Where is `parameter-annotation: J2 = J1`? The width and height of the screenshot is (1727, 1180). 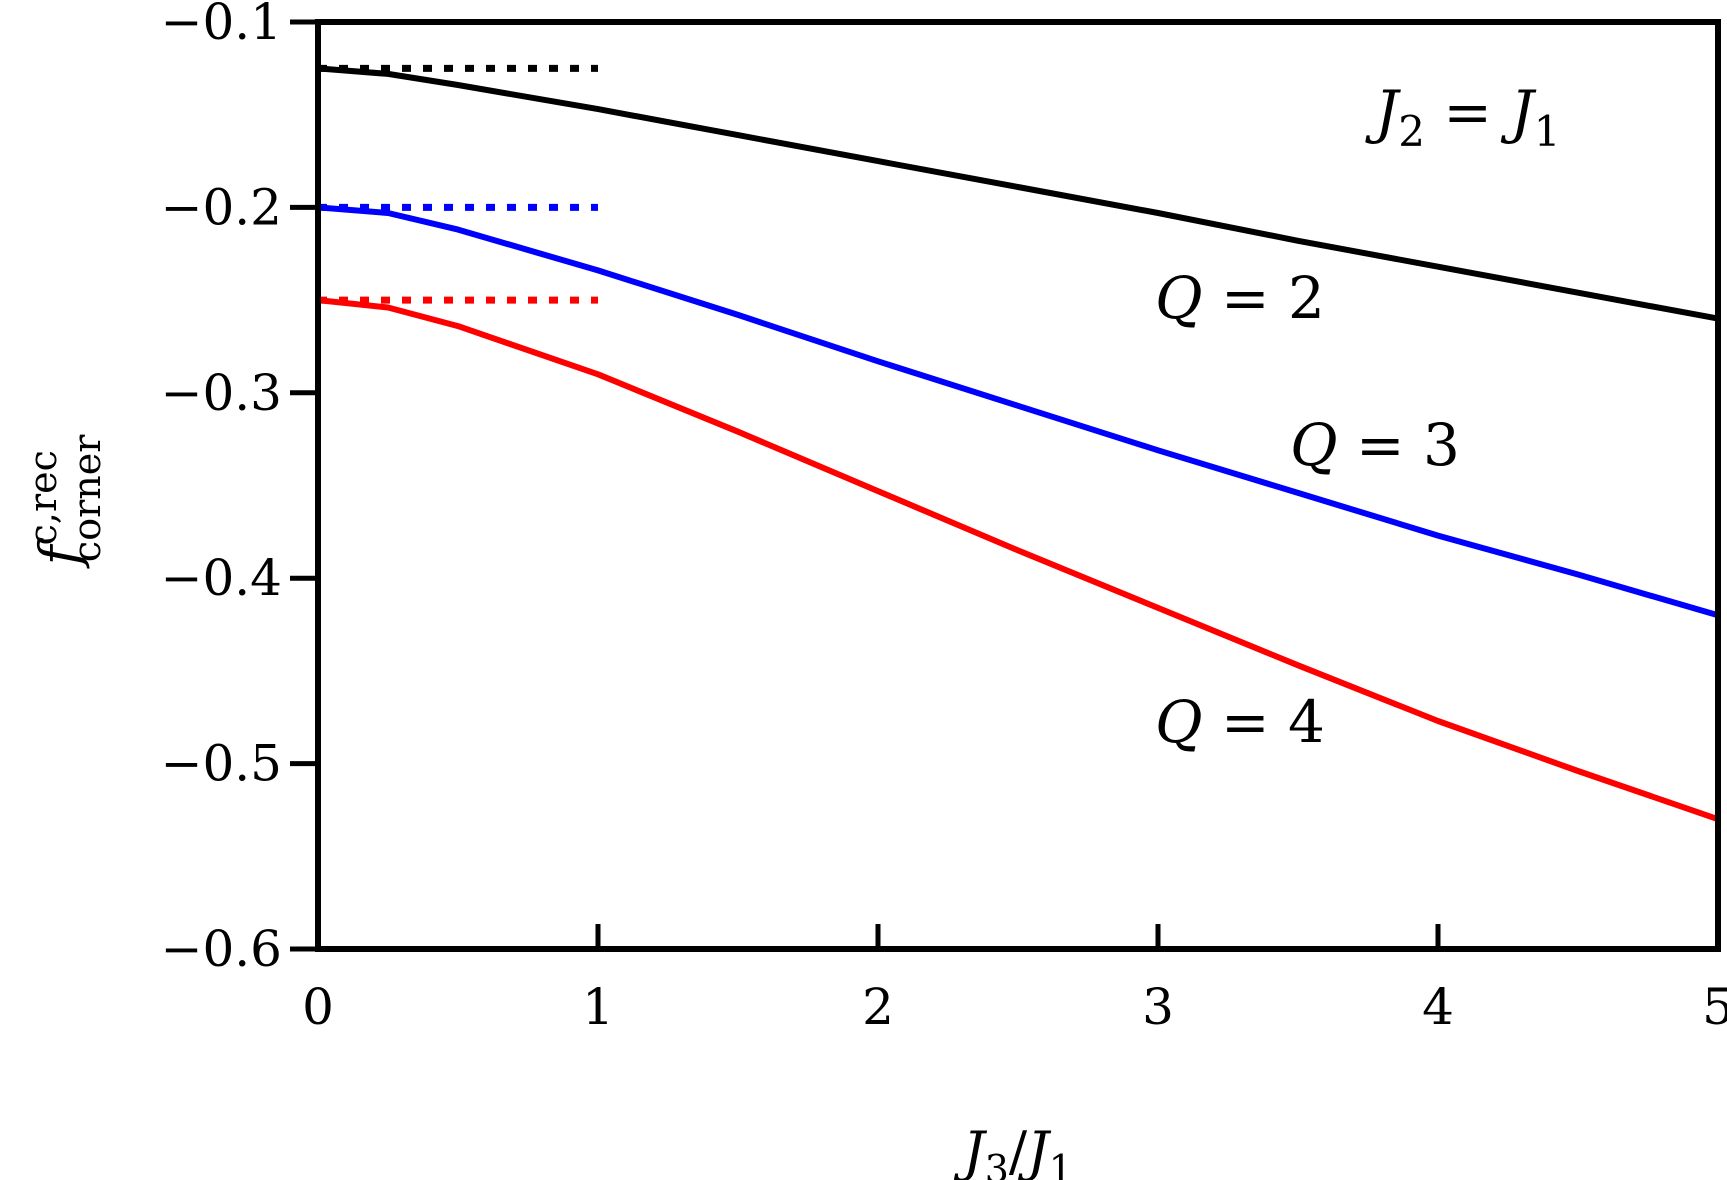
parameter-annotation: J2 = J1 is located at coordinates (1462, 117).